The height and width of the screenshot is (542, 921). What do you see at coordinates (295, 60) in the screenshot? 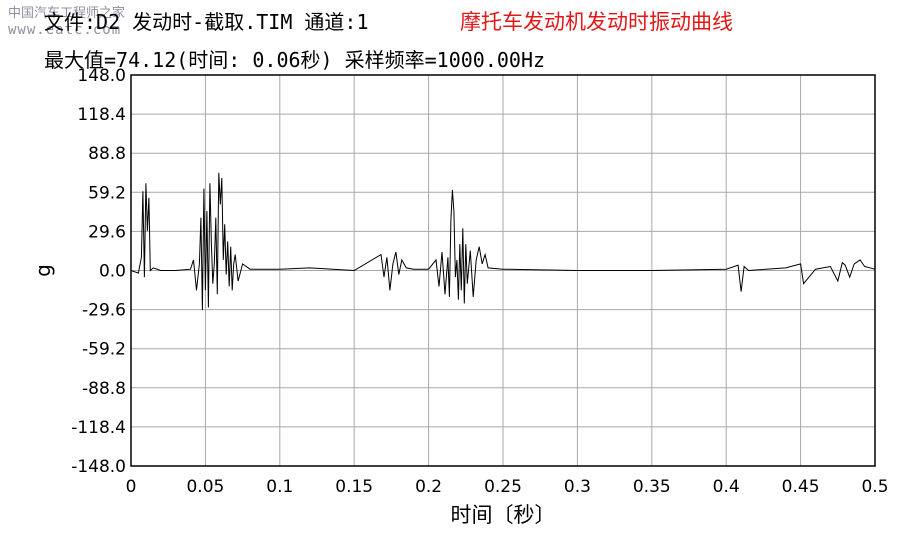
I see `header-max-samplerate: 最大值=74.12(时间: 0.06秒) 采样频率=1000.00Hz` at bounding box center [295, 60].